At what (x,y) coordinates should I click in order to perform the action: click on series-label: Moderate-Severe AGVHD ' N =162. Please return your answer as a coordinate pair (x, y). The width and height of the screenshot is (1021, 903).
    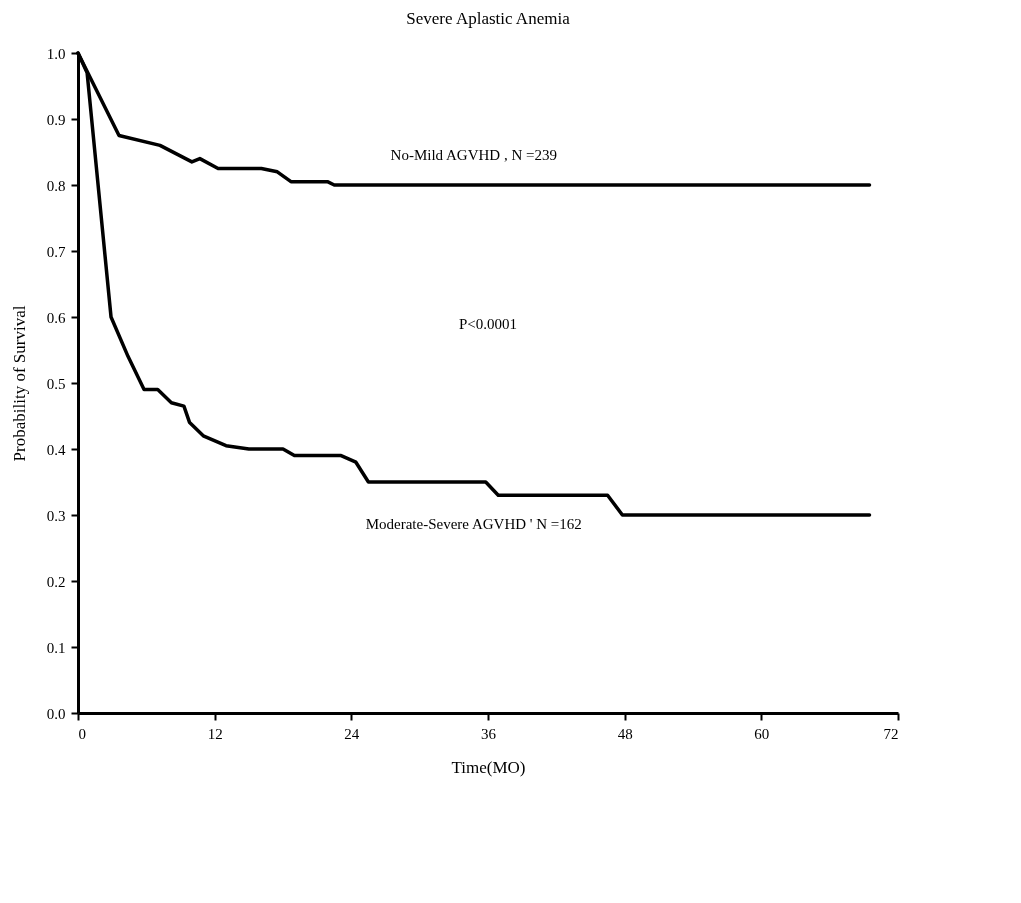
    Looking at the image, I should click on (473, 524).